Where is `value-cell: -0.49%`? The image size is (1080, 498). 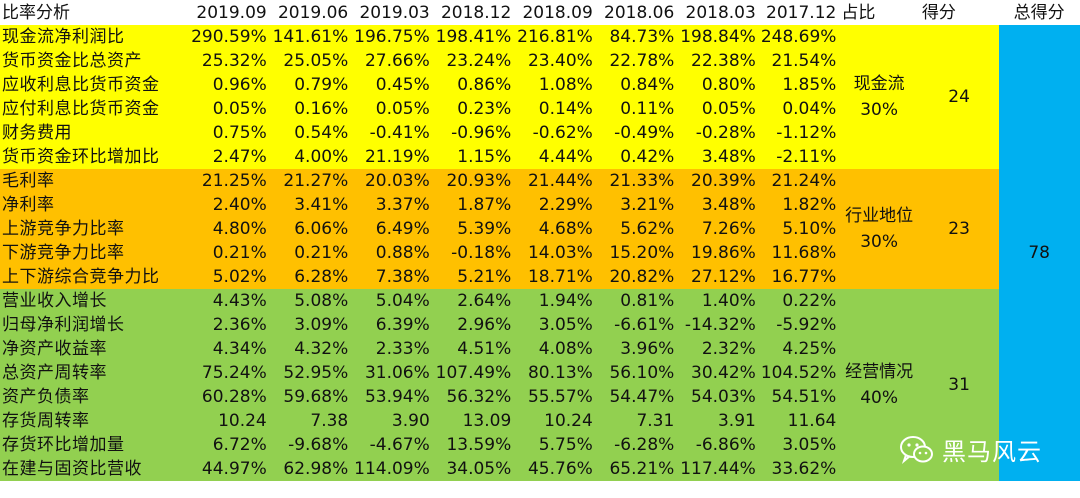 value-cell: -0.49% is located at coordinates (636, 133).